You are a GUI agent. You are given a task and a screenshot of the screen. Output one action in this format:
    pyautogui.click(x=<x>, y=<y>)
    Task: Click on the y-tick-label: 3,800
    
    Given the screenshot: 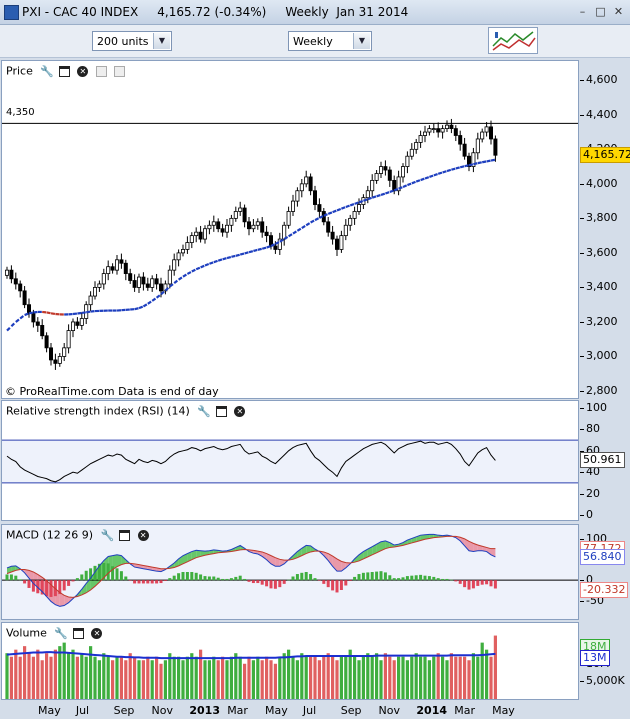 What is the action you would take?
    pyautogui.click(x=602, y=218)
    